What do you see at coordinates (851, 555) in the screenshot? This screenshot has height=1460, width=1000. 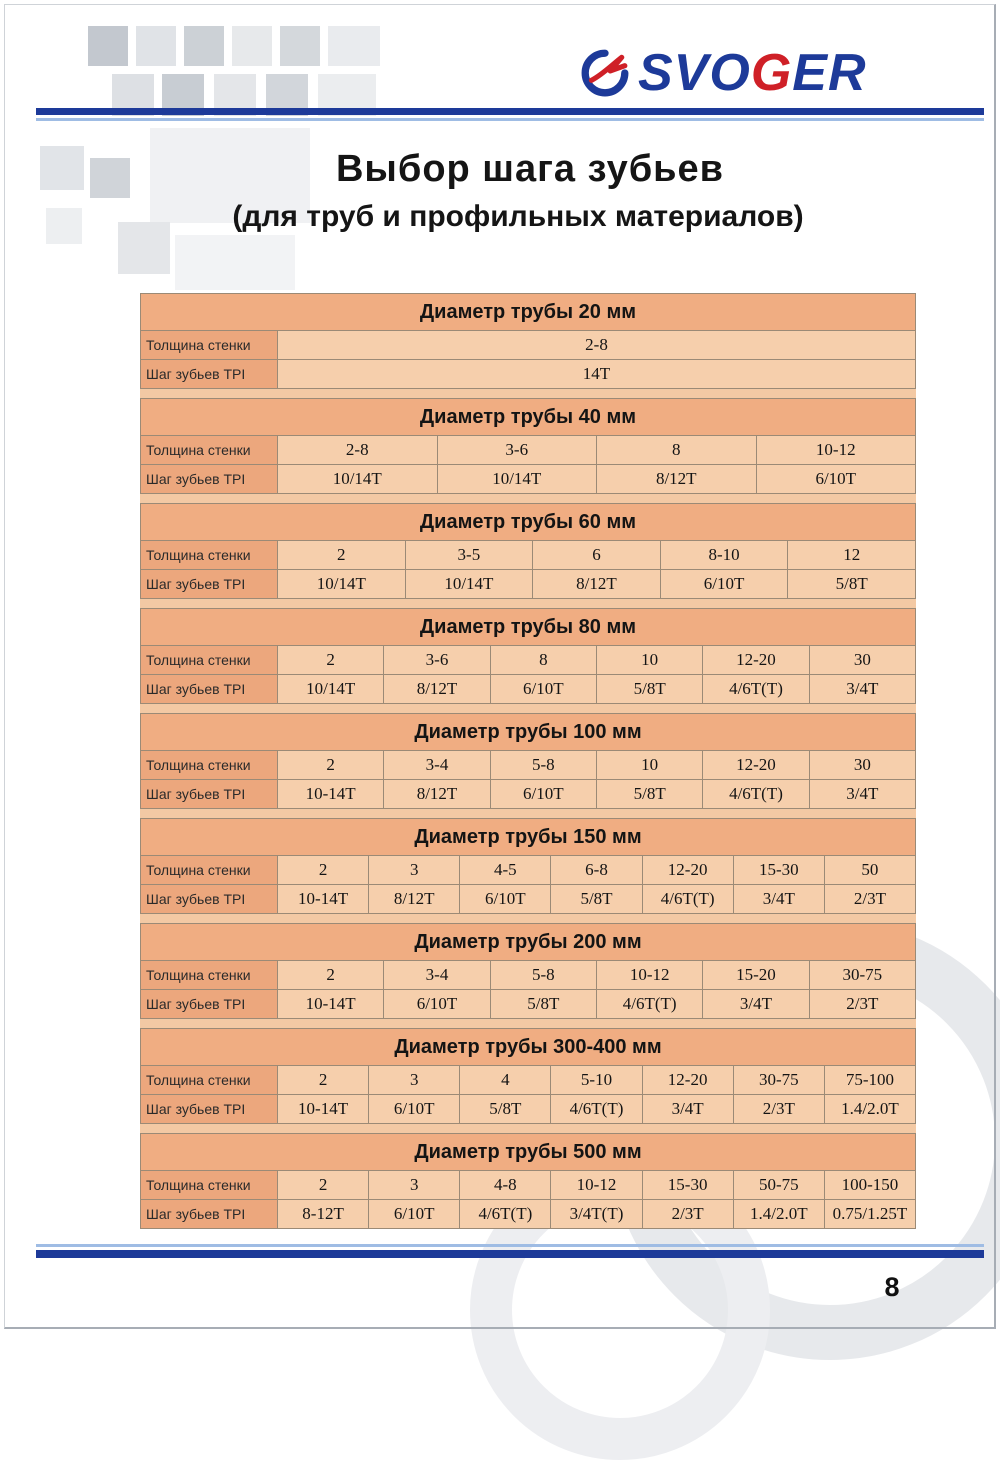 I see `thickness-value: 12` at bounding box center [851, 555].